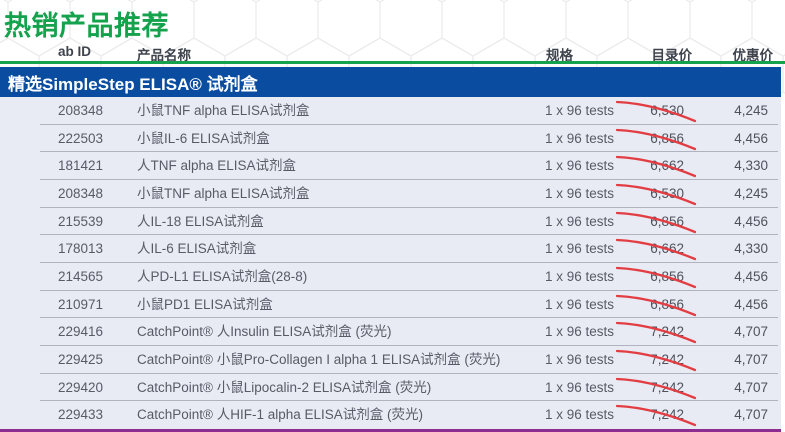 This screenshot has height=432, width=785. I want to click on product-name-cell: 小鼠PD1 ELISA试剂盒, so click(205, 304).